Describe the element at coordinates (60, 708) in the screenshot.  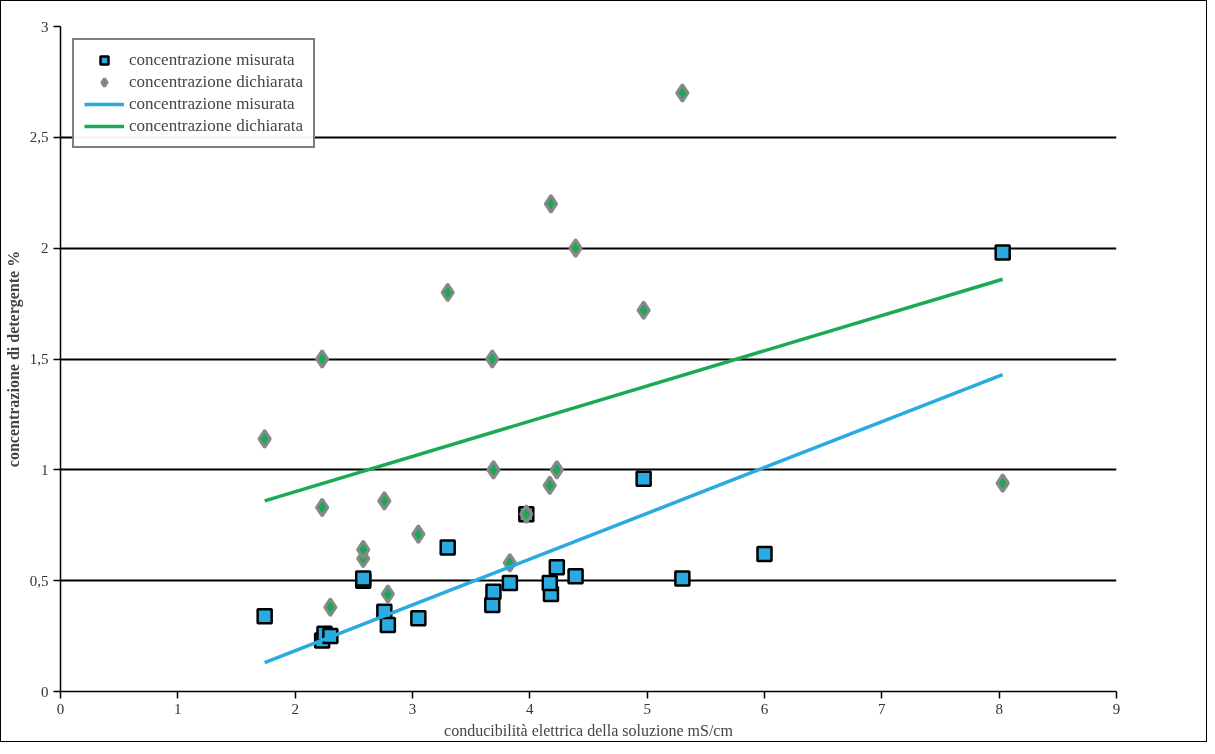
I see `x-tick-label: 0` at that location.